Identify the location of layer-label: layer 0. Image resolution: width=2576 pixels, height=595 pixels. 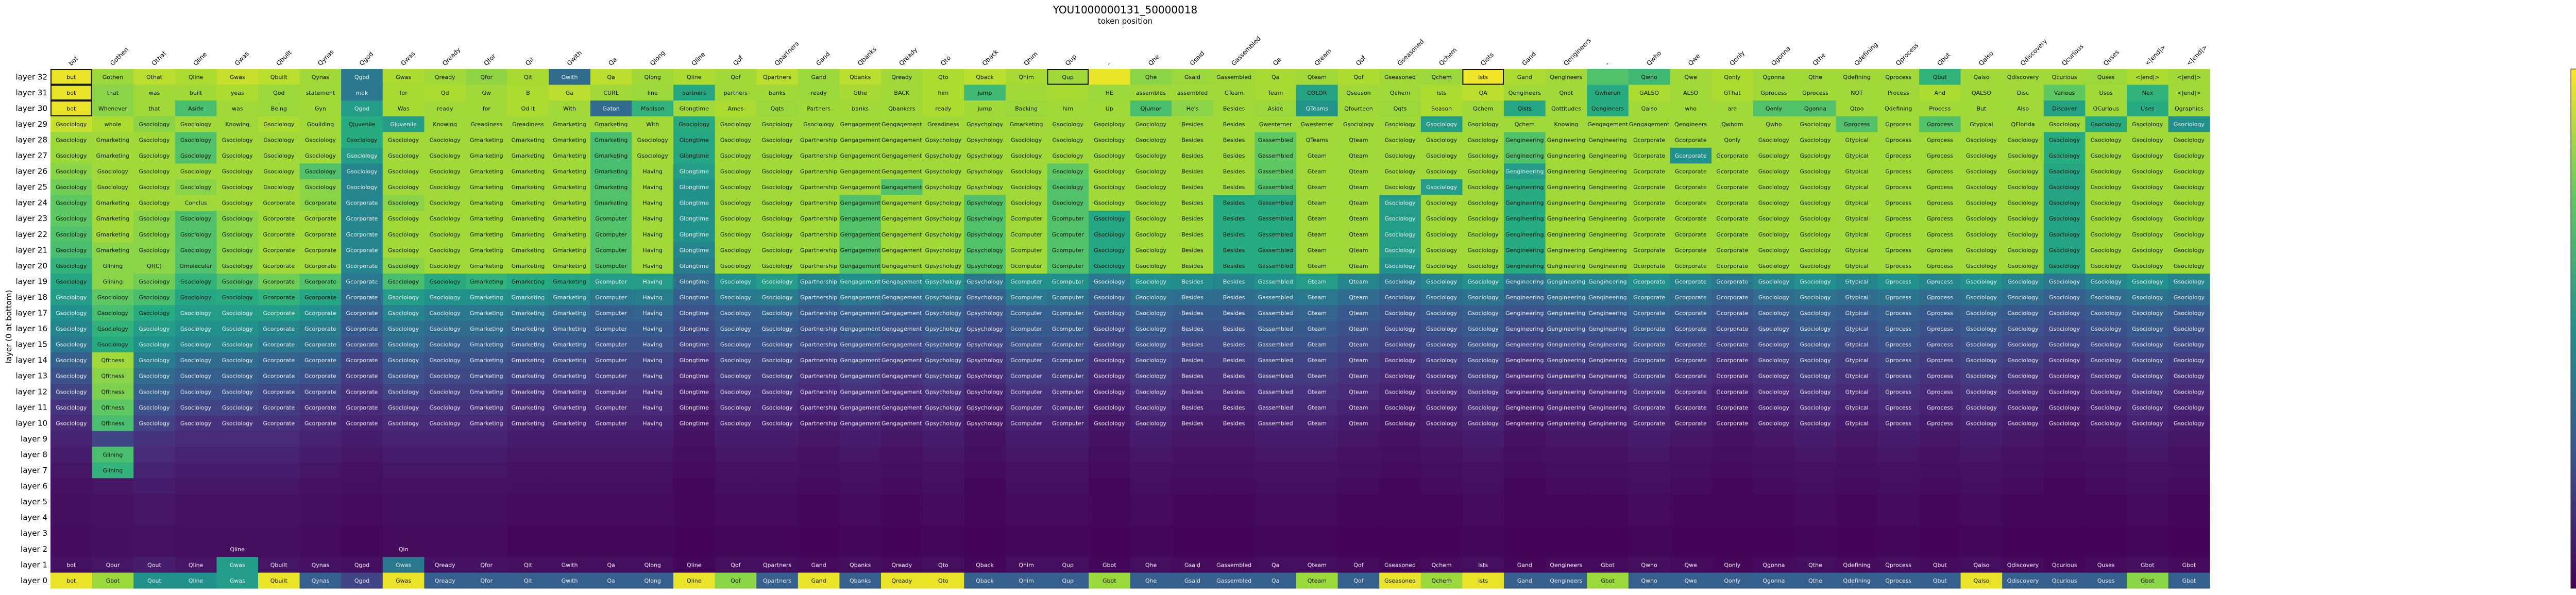
(34, 580).